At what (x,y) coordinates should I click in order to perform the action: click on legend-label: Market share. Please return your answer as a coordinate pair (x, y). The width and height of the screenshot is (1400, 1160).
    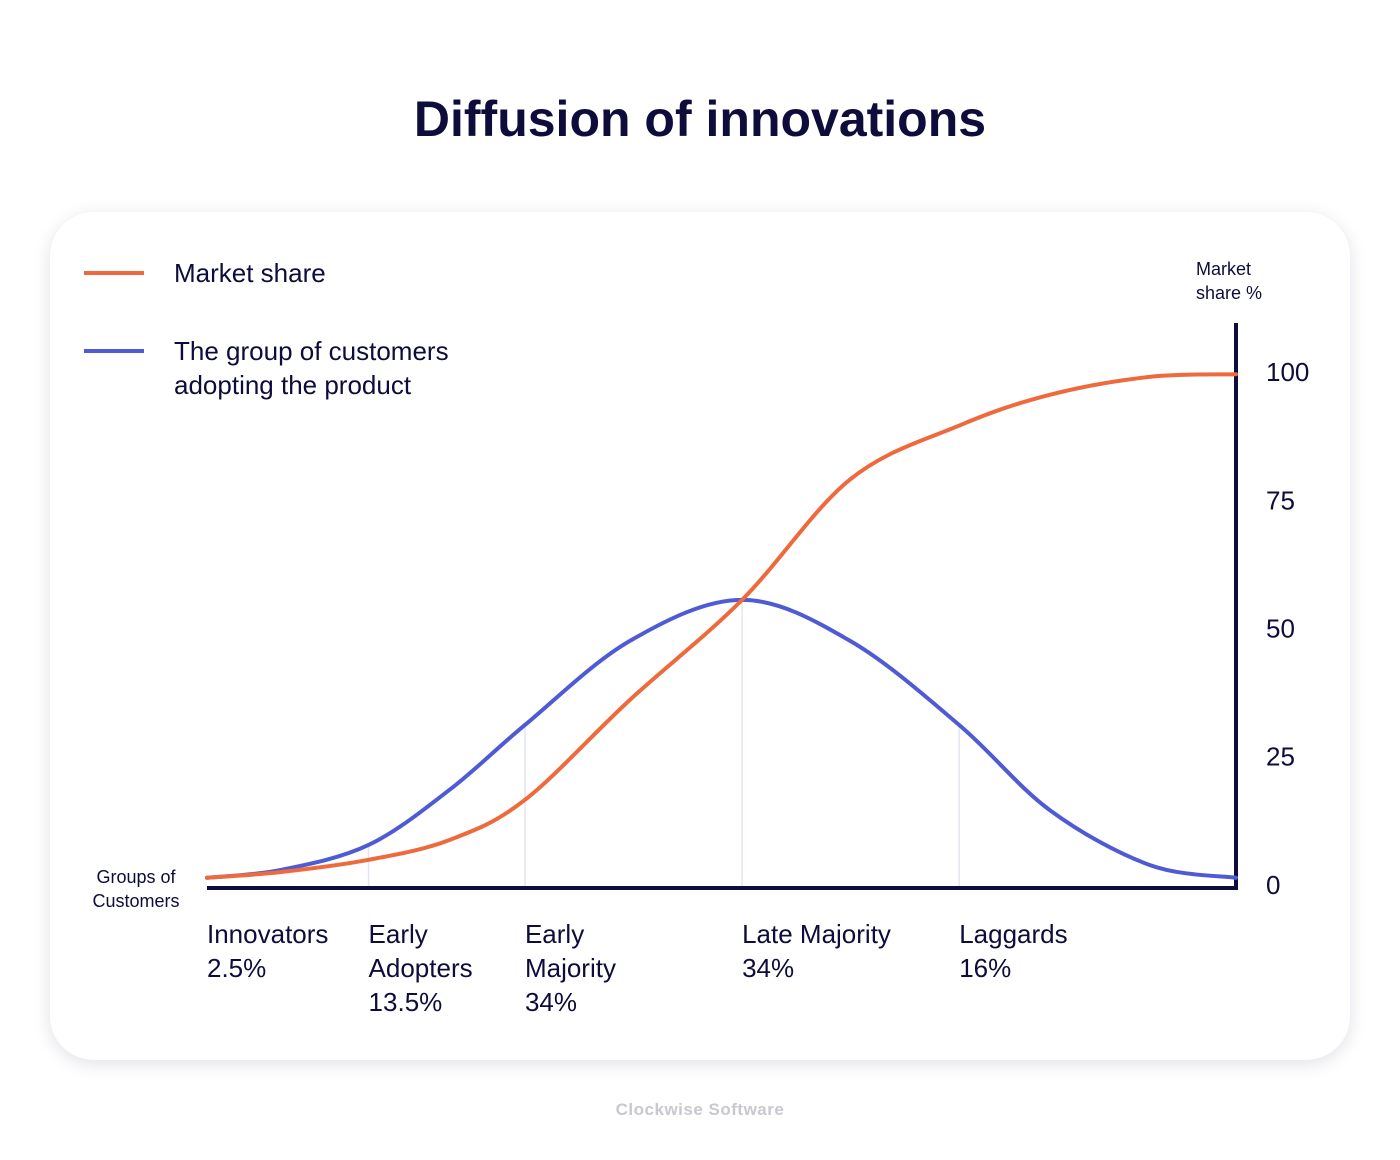
    Looking at the image, I should click on (250, 273).